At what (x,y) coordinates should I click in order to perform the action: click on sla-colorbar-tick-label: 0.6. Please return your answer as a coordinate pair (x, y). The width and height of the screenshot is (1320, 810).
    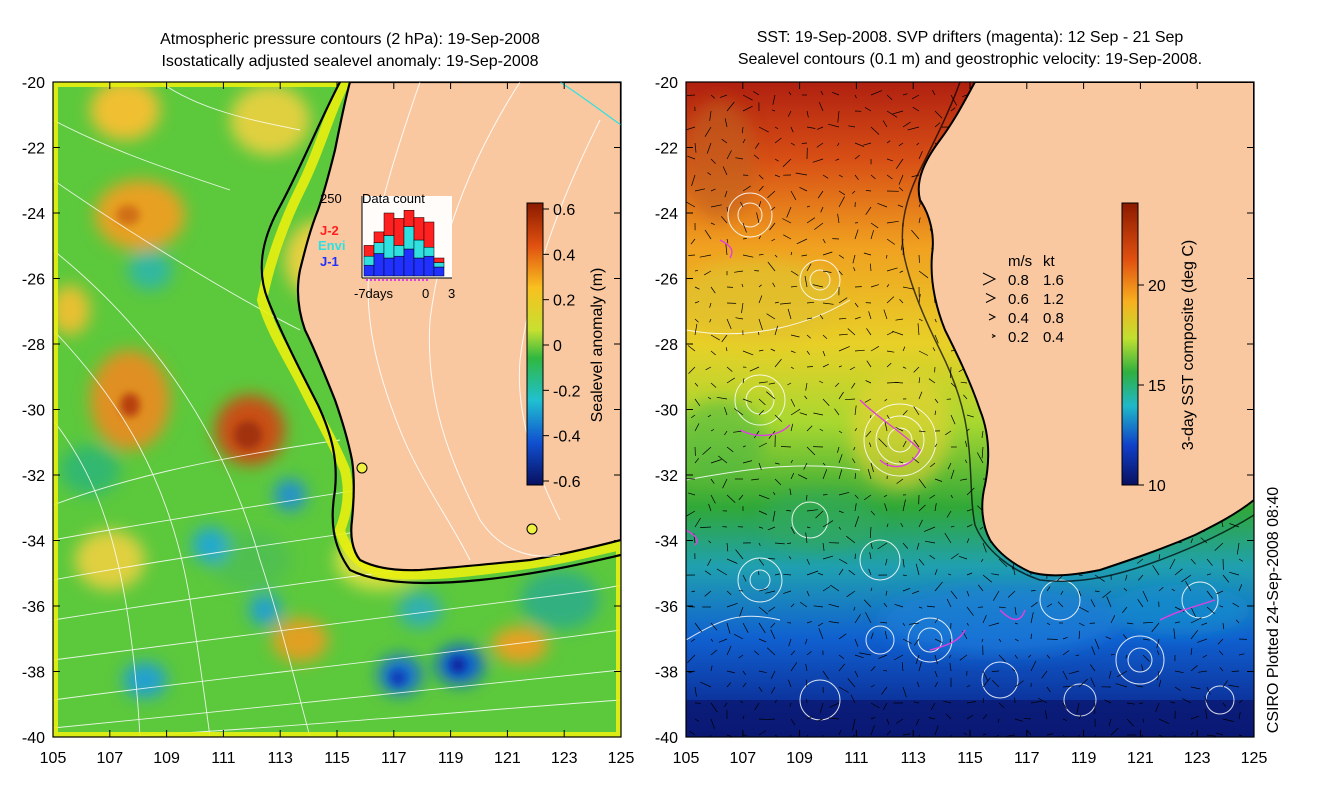
    Looking at the image, I should click on (564, 210).